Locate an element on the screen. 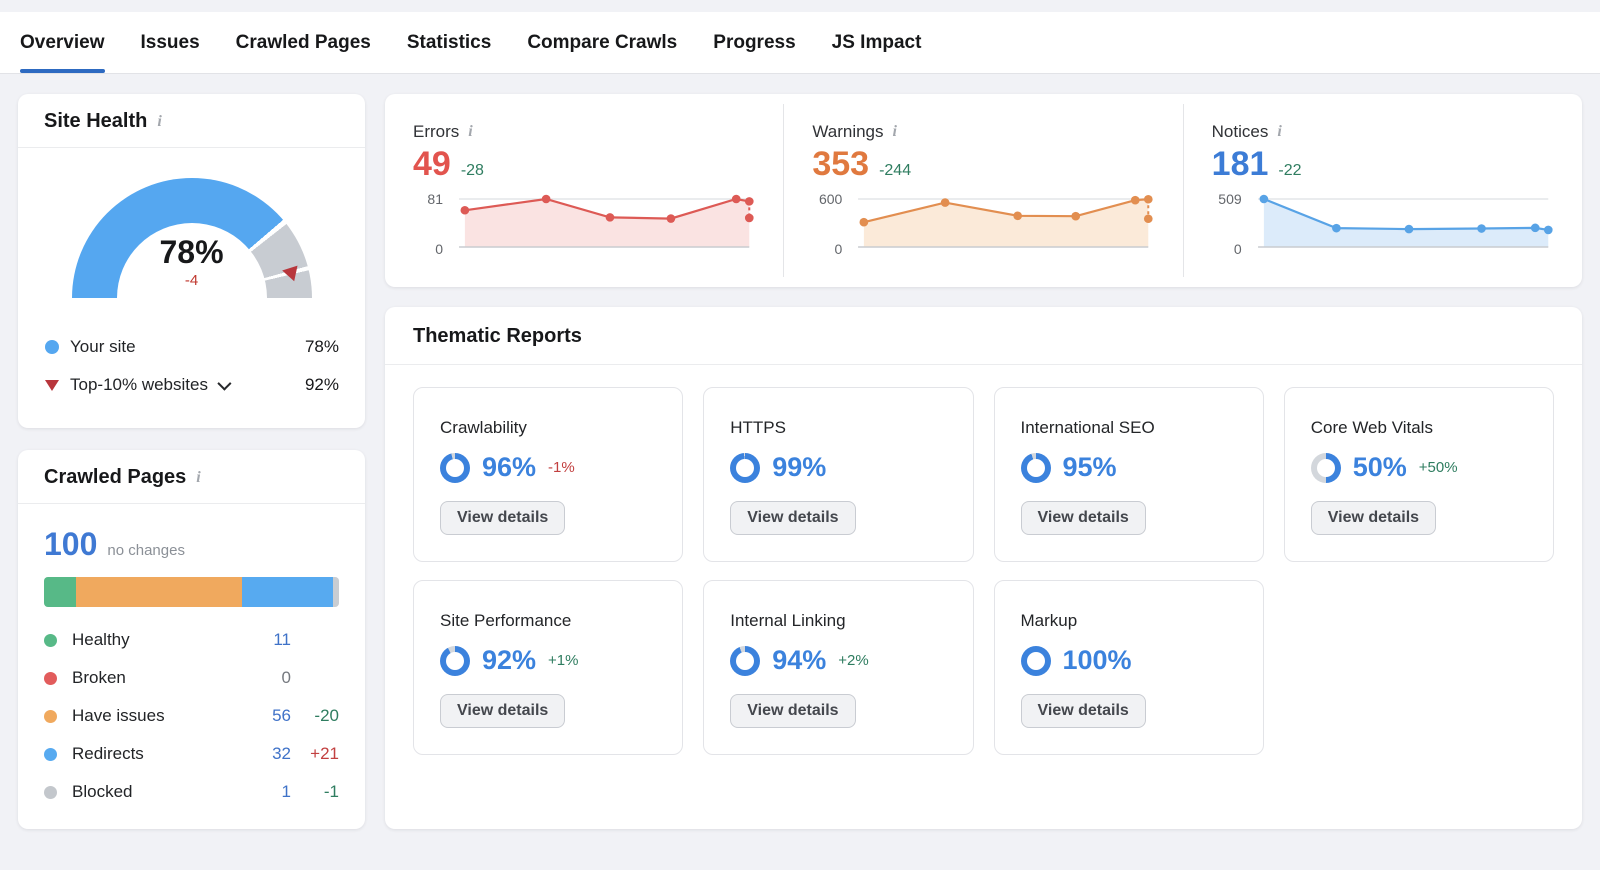 The height and width of the screenshot is (870, 1600). site-health-score-delta: -4 is located at coordinates (191, 280).